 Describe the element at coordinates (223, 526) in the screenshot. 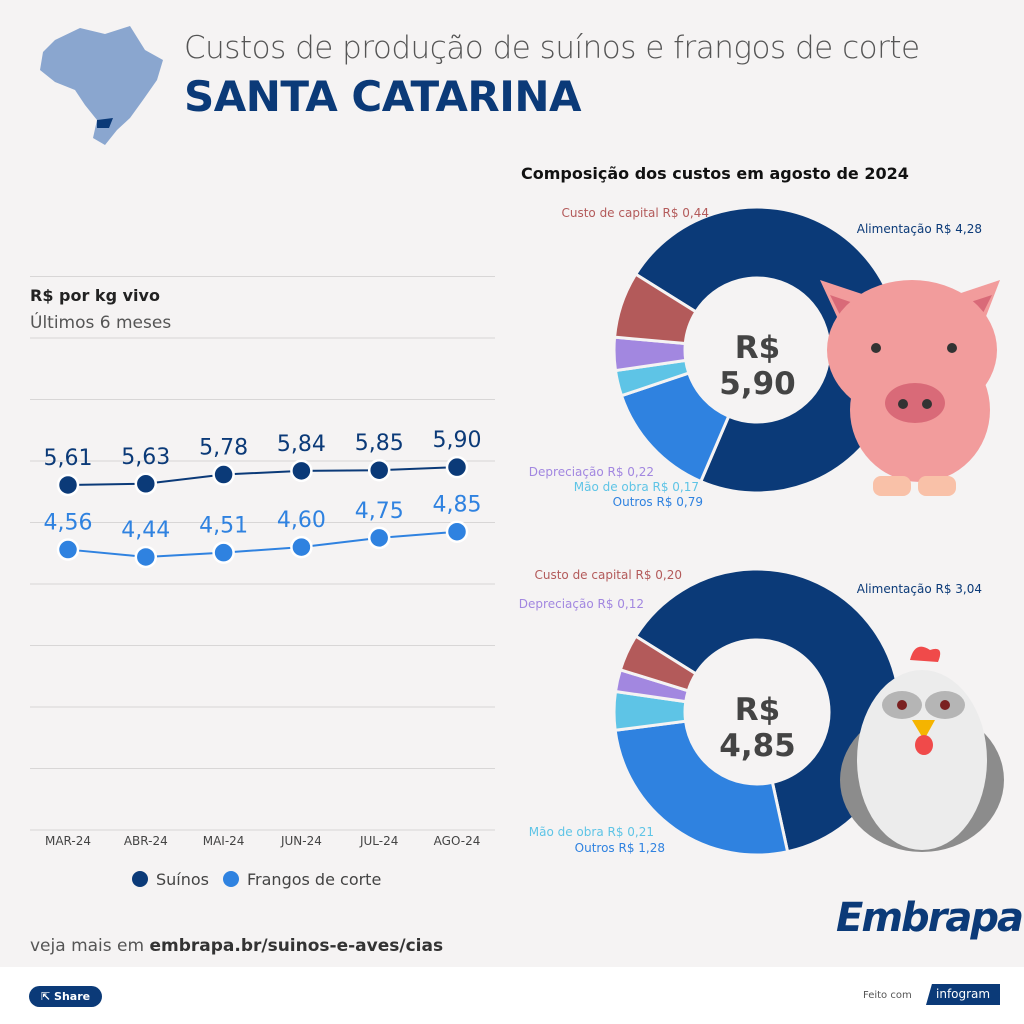

I see `data-label: 4,51` at that location.